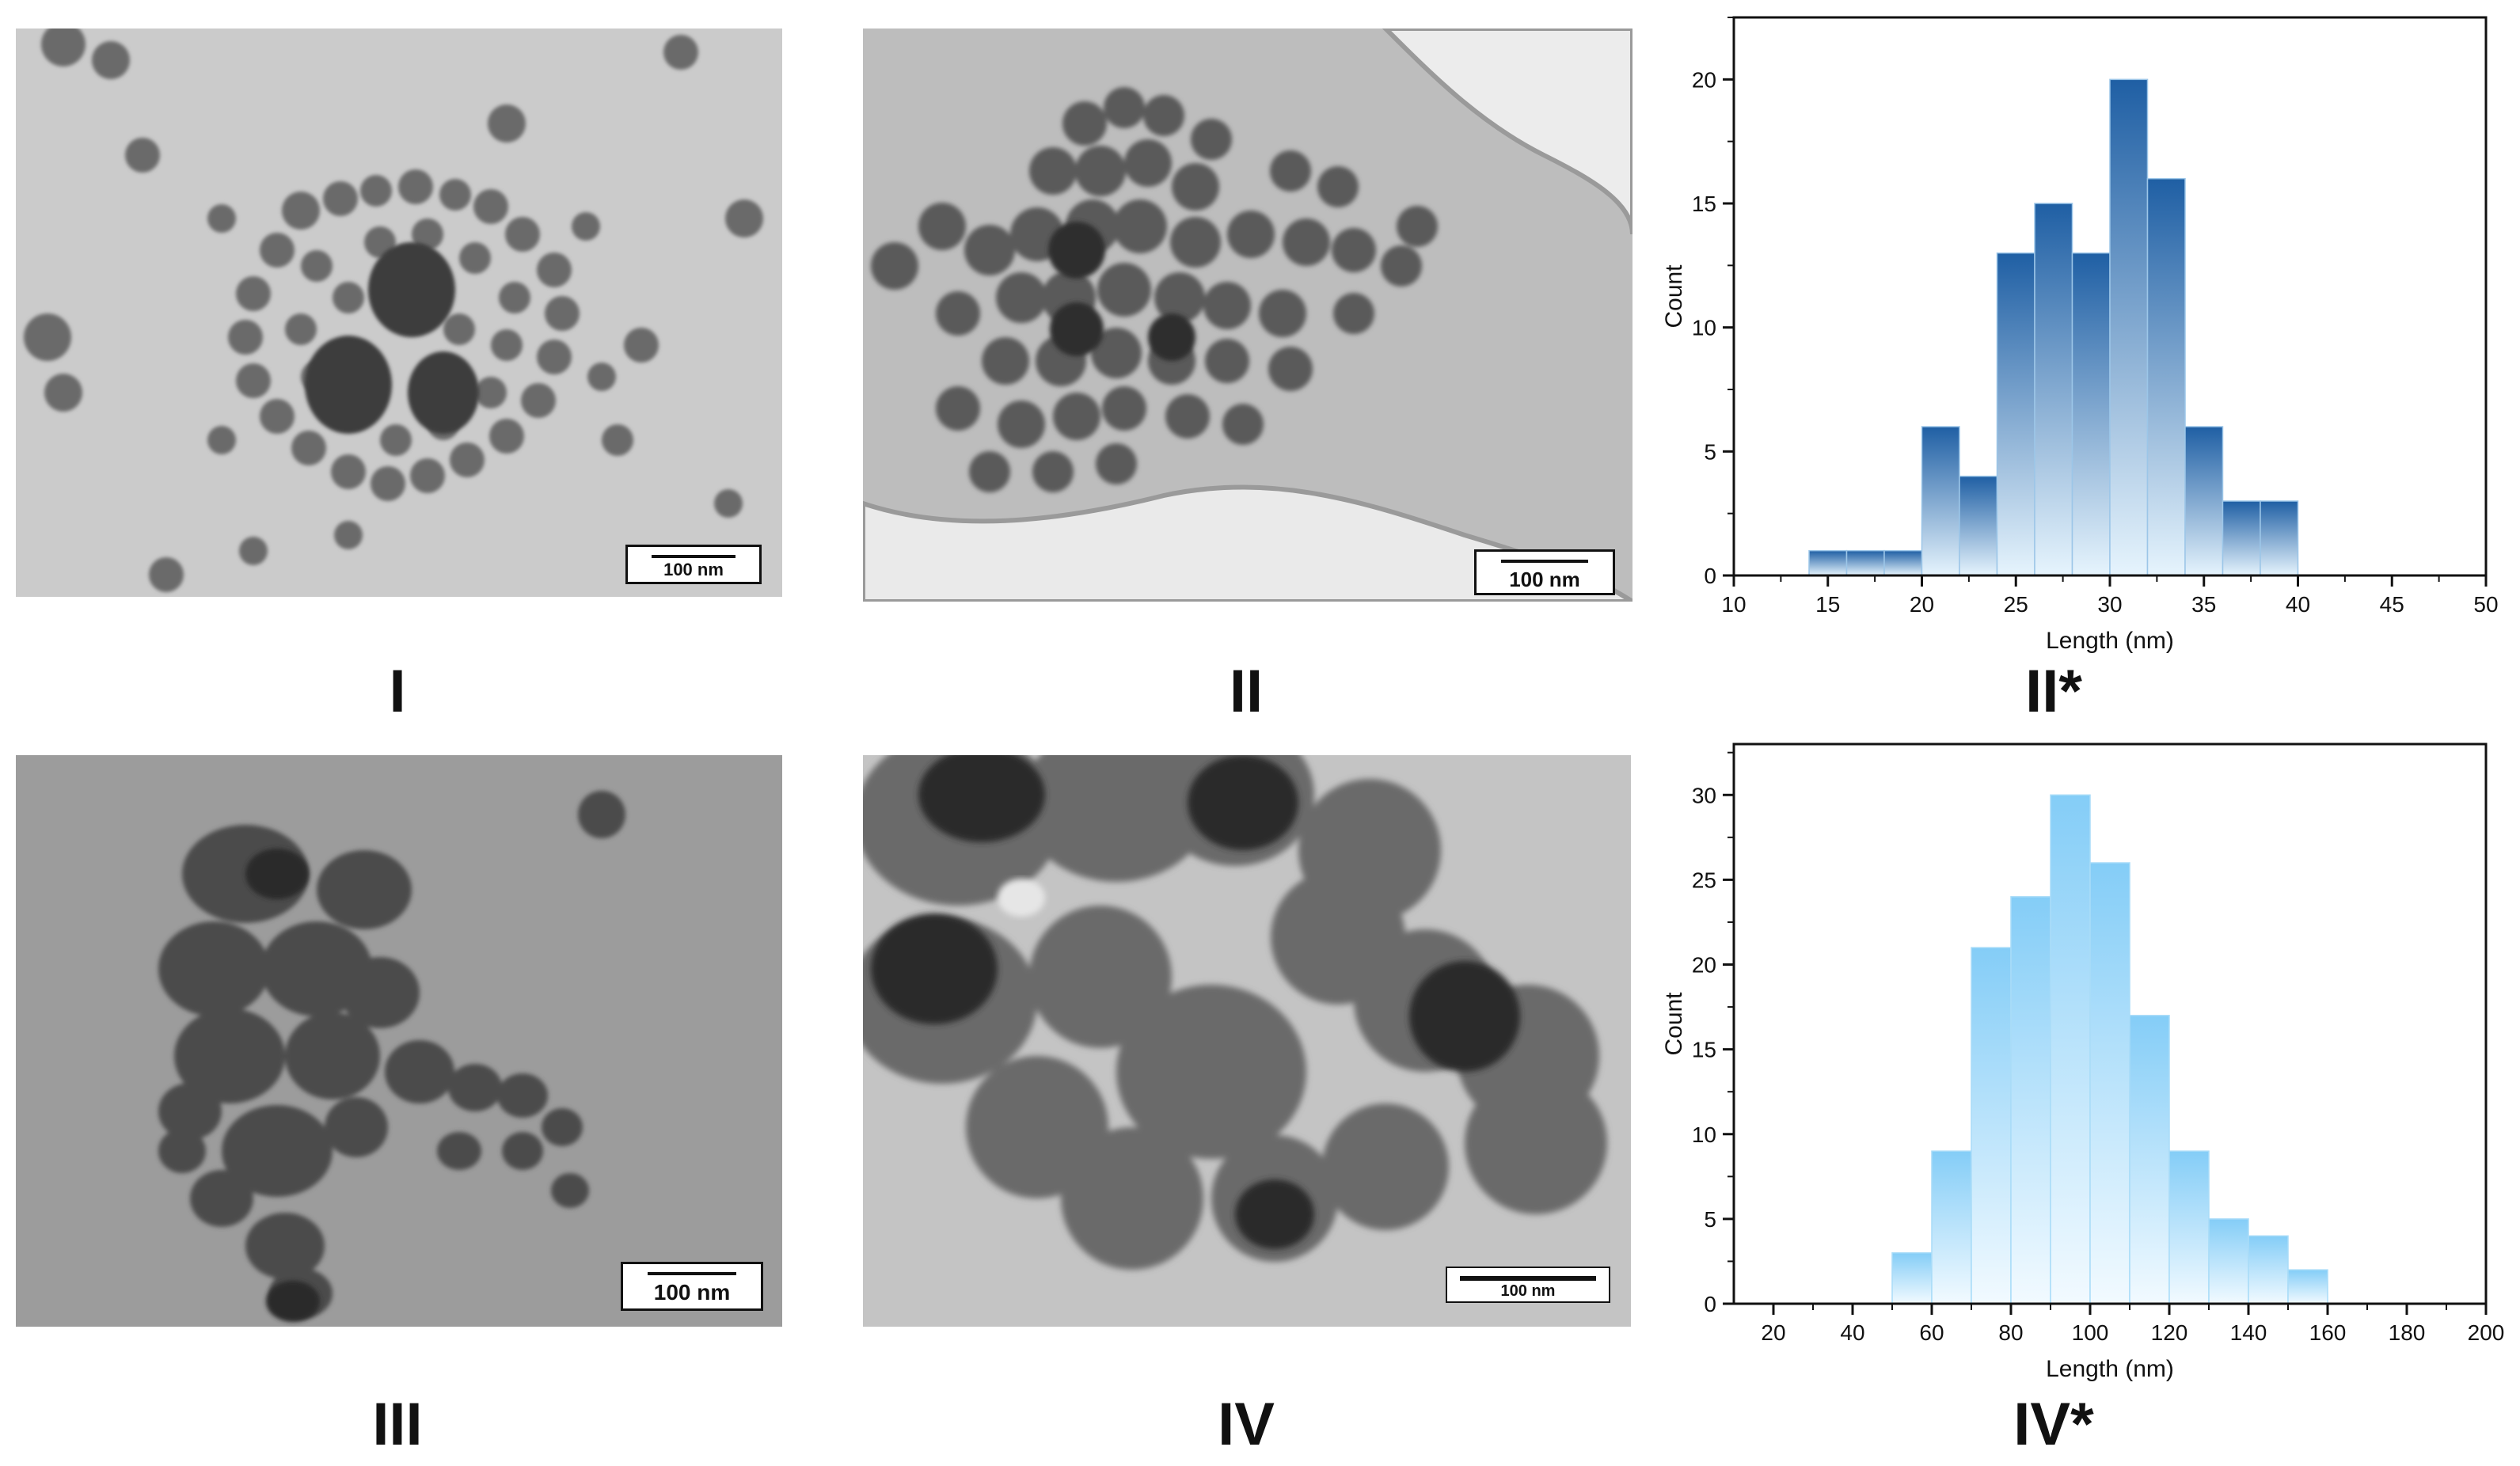 The width and height of the screenshot is (2520, 1466). What do you see at coordinates (2053, 1424) in the screenshot?
I see `panel-label-IV-star: IV*` at bounding box center [2053, 1424].